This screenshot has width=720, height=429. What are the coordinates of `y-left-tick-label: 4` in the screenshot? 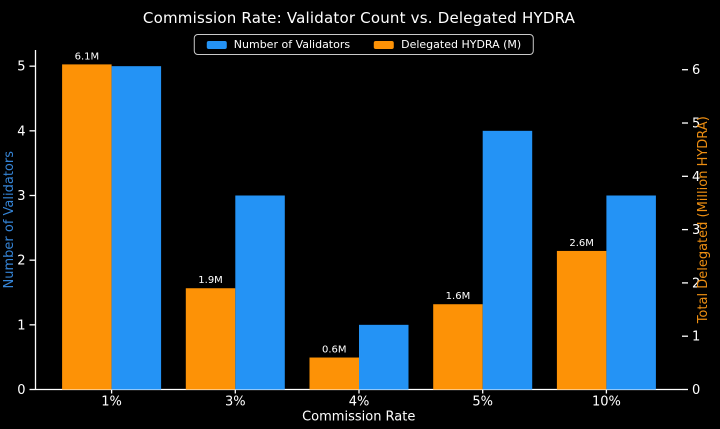 It's located at (21, 131).